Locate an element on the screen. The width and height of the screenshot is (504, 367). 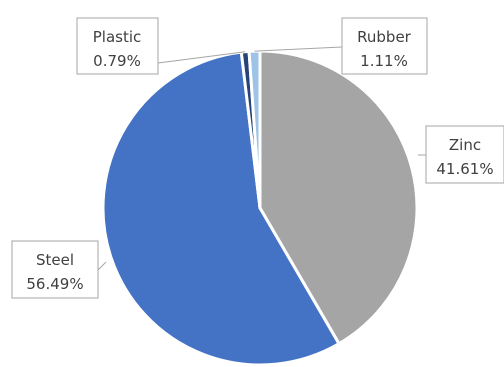
leader-line-steel is located at coordinates (102, 266).